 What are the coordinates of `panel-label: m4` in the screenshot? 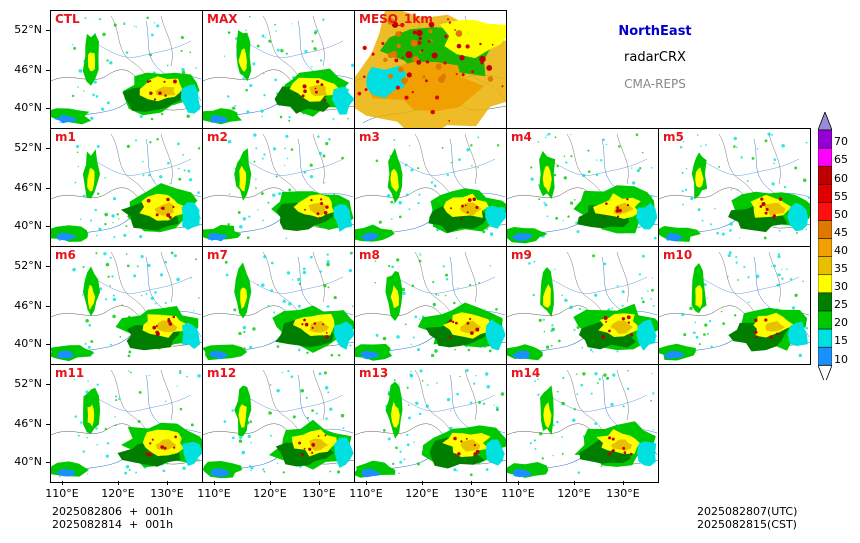 It's located at (521, 137).